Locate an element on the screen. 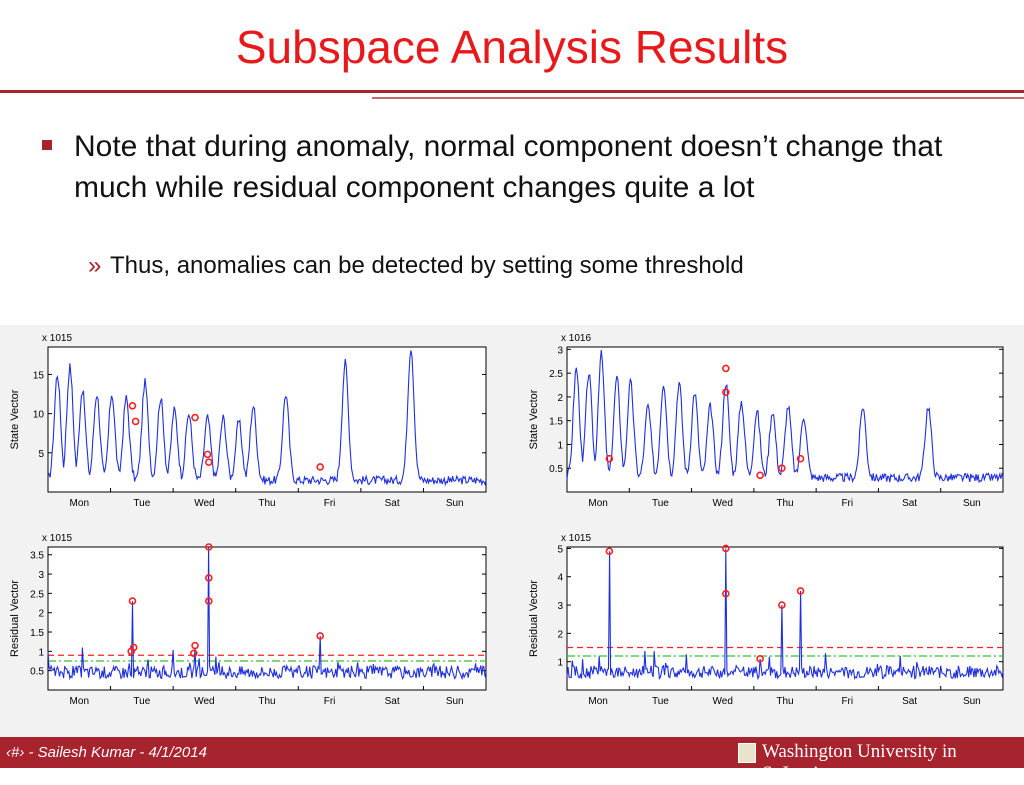 The height and width of the screenshot is (785, 1024). y-tick-label: 4 is located at coordinates (560, 578).